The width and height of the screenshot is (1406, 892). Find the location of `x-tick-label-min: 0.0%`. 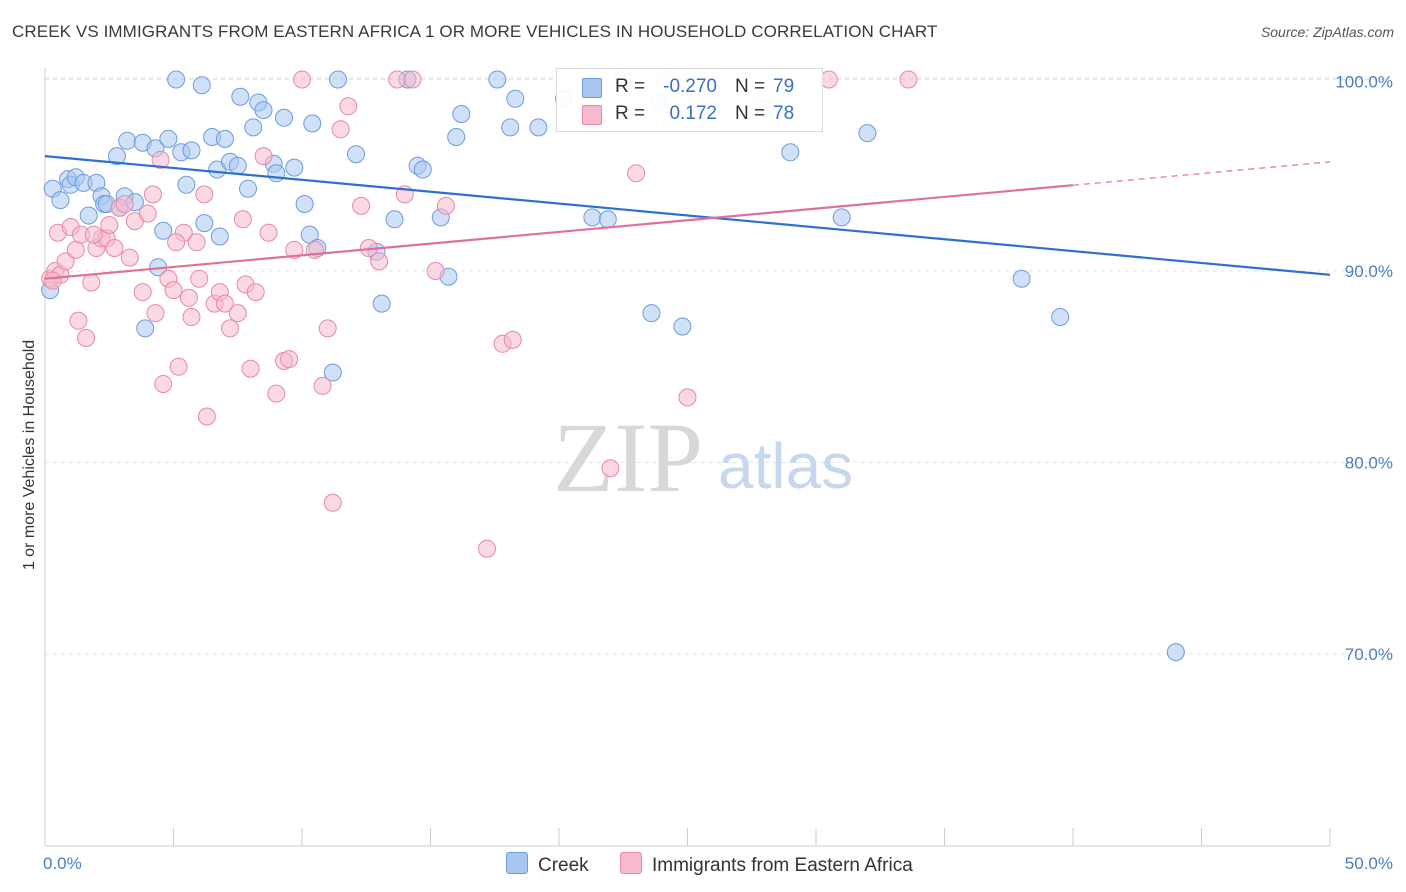

x-tick-label-min: 0.0% is located at coordinates (62, 863).